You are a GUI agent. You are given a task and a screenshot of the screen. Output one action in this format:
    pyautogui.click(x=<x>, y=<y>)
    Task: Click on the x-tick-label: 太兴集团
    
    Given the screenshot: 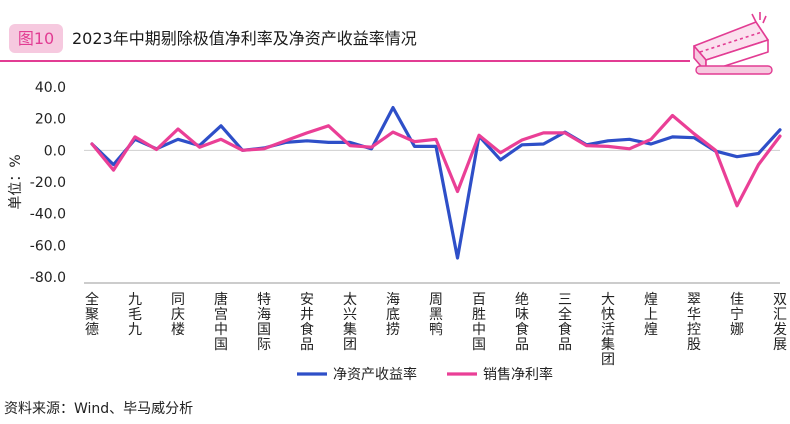 What is the action you would take?
    pyautogui.click(x=350, y=322)
    